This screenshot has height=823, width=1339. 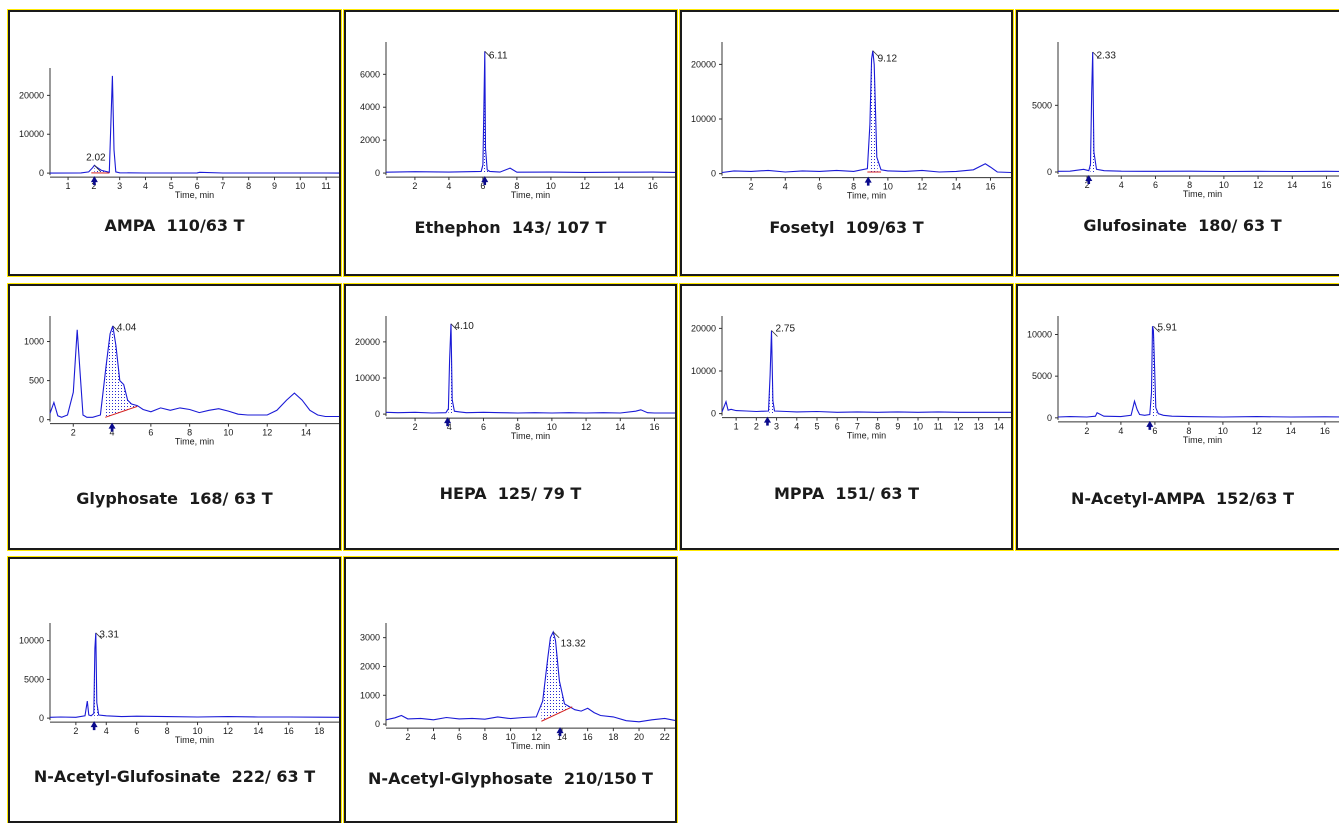 What do you see at coordinates (510, 227) in the screenshot?
I see `panel-caption: Ethephon 143/ 107 T` at bounding box center [510, 227].